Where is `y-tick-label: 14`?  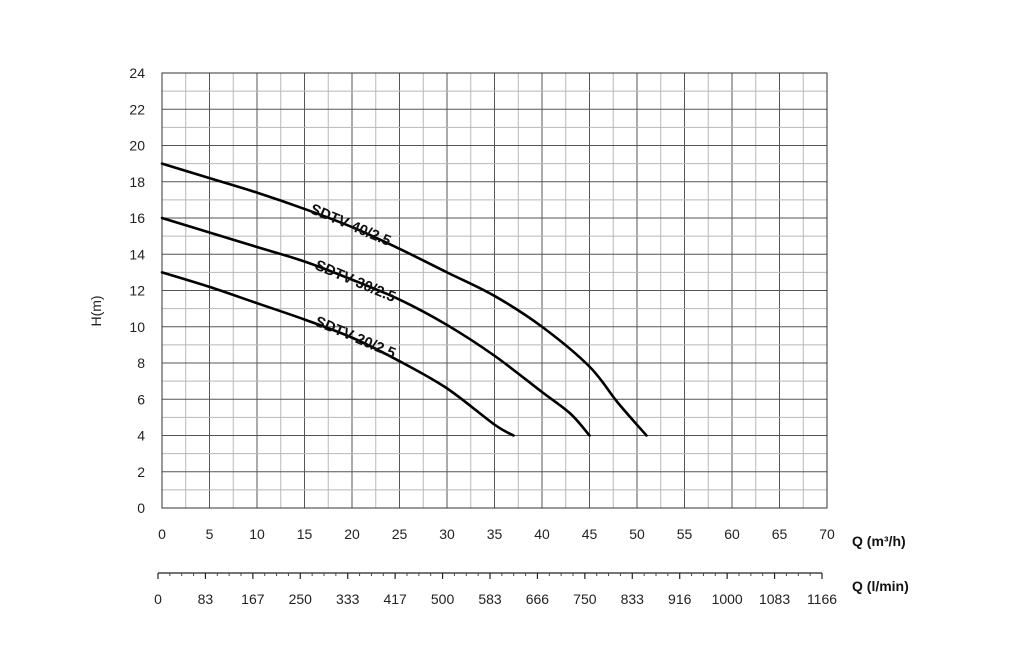 y-tick-label: 14 is located at coordinates (137, 254).